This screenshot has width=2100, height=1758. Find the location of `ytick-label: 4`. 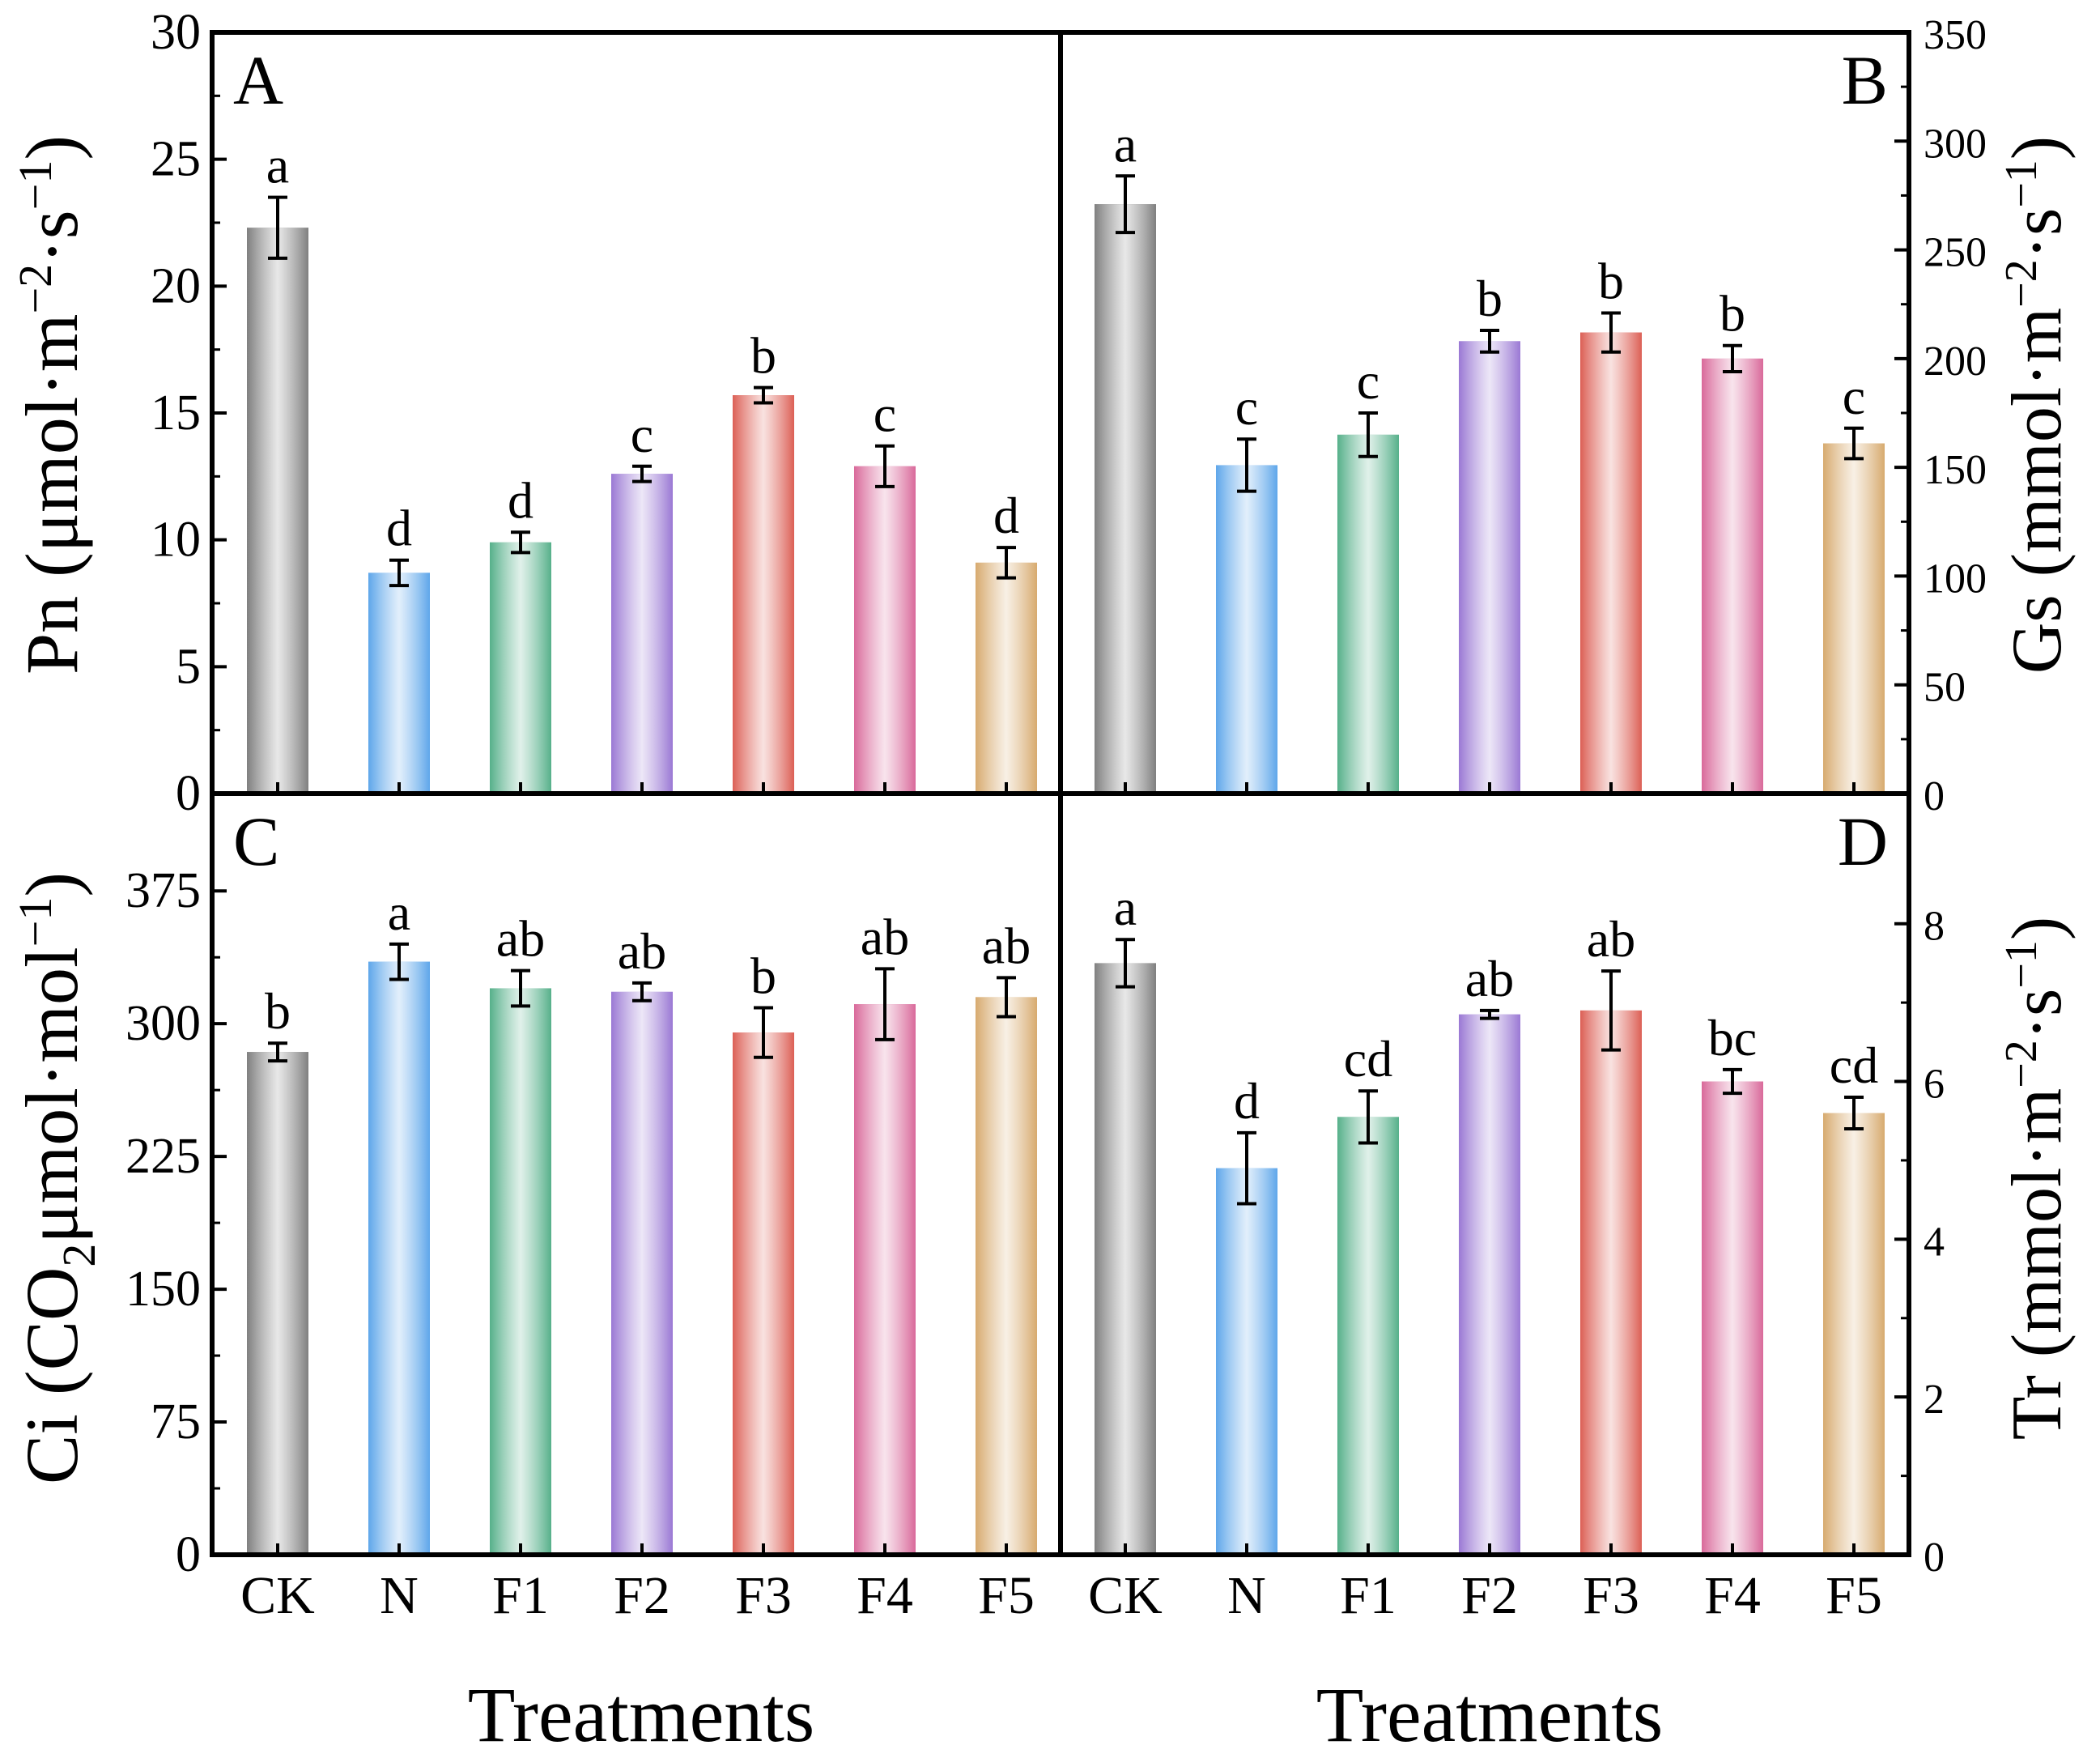

ytick-label: 4 is located at coordinates (1934, 1242).